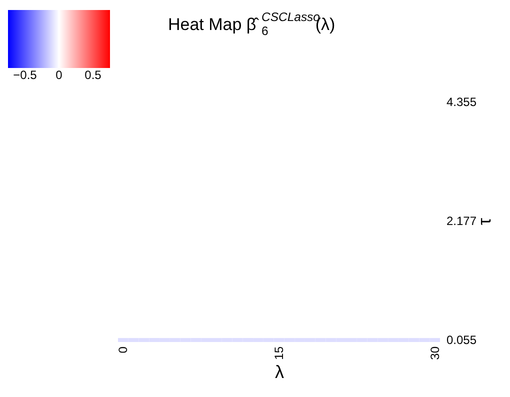 The image size is (510, 397). Describe the element at coordinates (435, 353) in the screenshot. I see `x-tick-label: 30` at that location.